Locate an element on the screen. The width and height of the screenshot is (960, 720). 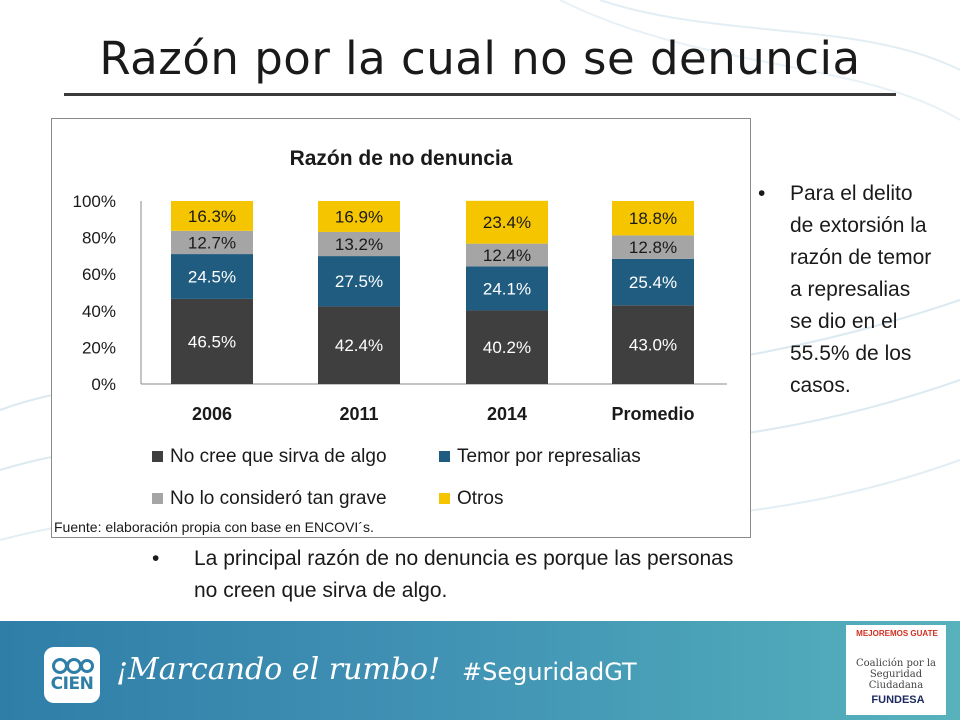
bar-value-label: 24.5% is located at coordinates (212, 276).